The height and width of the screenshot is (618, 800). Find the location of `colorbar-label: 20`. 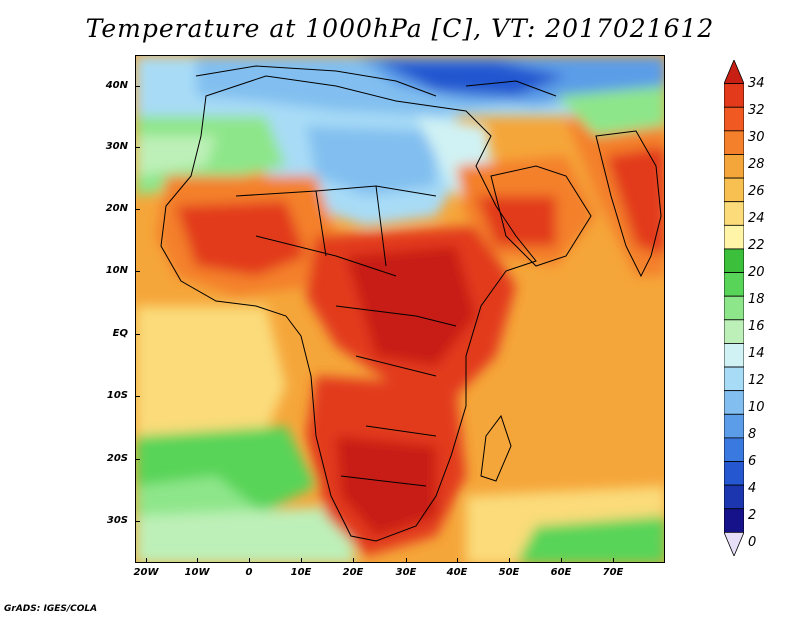

colorbar-label: 20 is located at coordinates (756, 272).